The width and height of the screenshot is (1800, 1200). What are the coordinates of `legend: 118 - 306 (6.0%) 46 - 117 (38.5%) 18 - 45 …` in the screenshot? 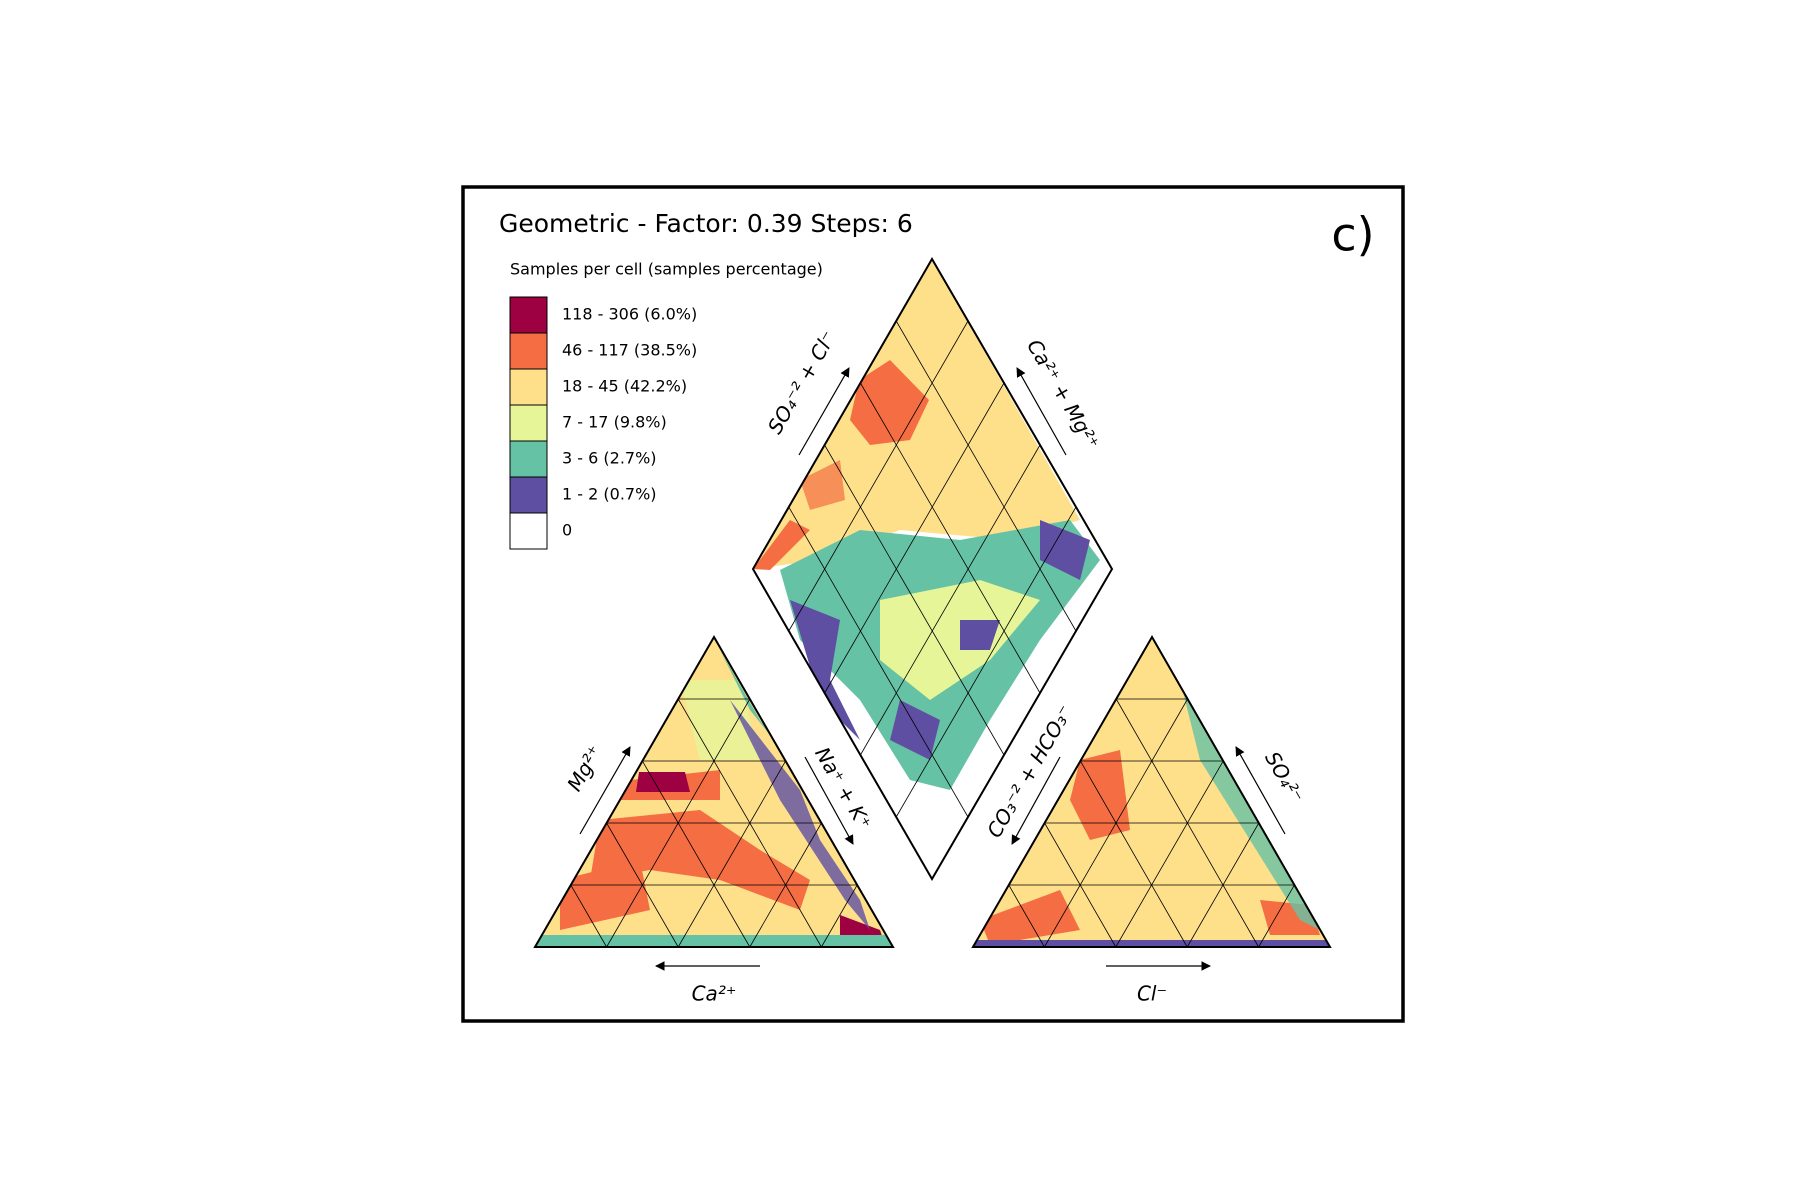 It's located at (603, 423).